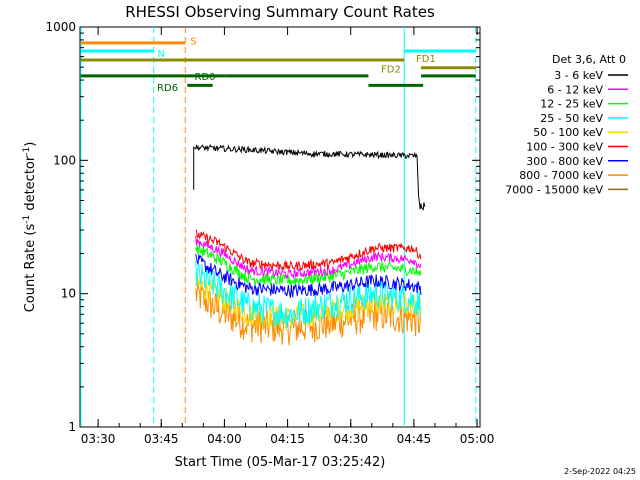 The image size is (640, 480). I want to click on y-axis-label: Count Rate (s-1 detector-1), so click(30, 227).